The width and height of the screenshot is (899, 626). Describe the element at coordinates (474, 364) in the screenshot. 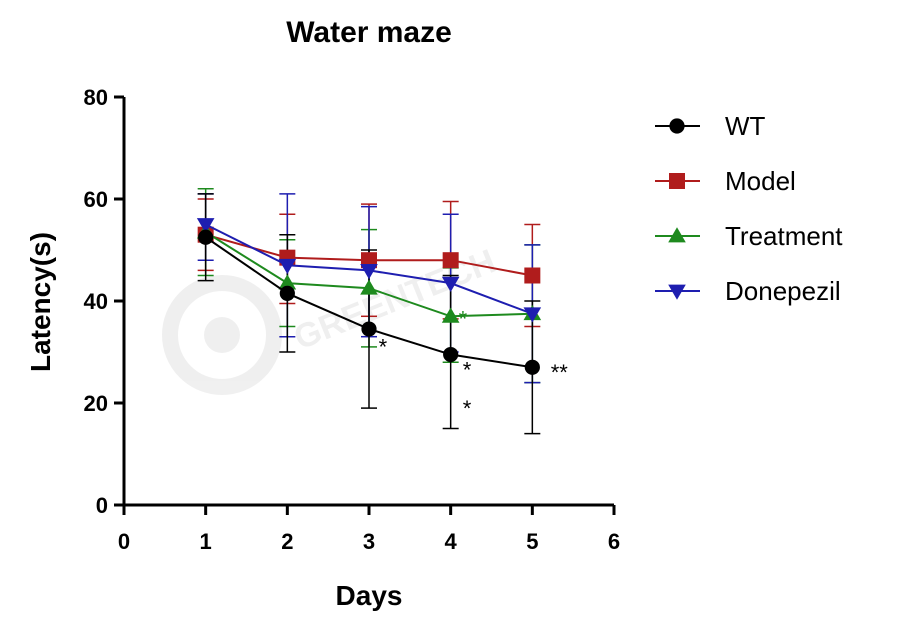

I see `annotations: ******` at that location.